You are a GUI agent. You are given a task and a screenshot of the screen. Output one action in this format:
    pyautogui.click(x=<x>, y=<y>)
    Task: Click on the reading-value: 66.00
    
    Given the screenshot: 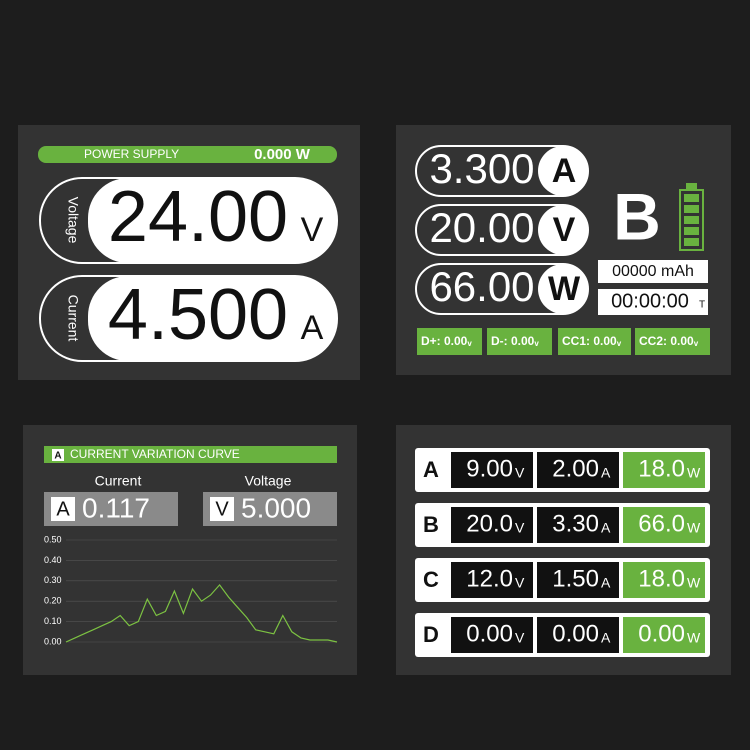 What is the action you would take?
    pyautogui.click(x=481, y=286)
    